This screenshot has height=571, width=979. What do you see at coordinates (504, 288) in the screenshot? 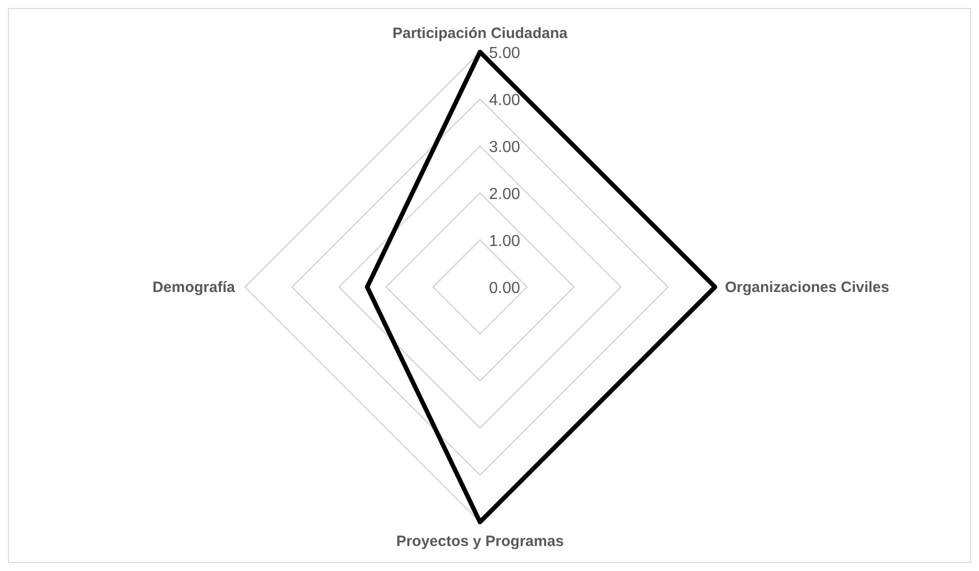
I see `y-tick-label: 0.00` at bounding box center [504, 288].